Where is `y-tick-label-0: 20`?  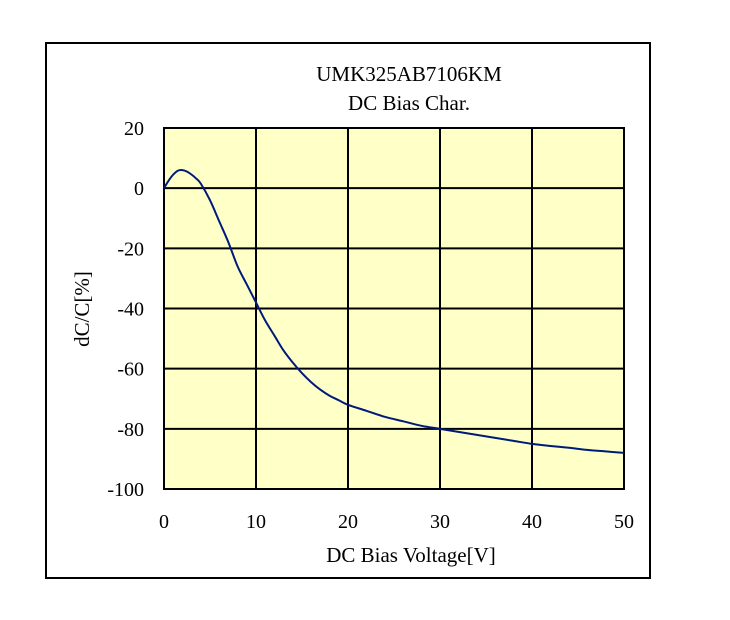 y-tick-label-0: 20 is located at coordinates (134, 129).